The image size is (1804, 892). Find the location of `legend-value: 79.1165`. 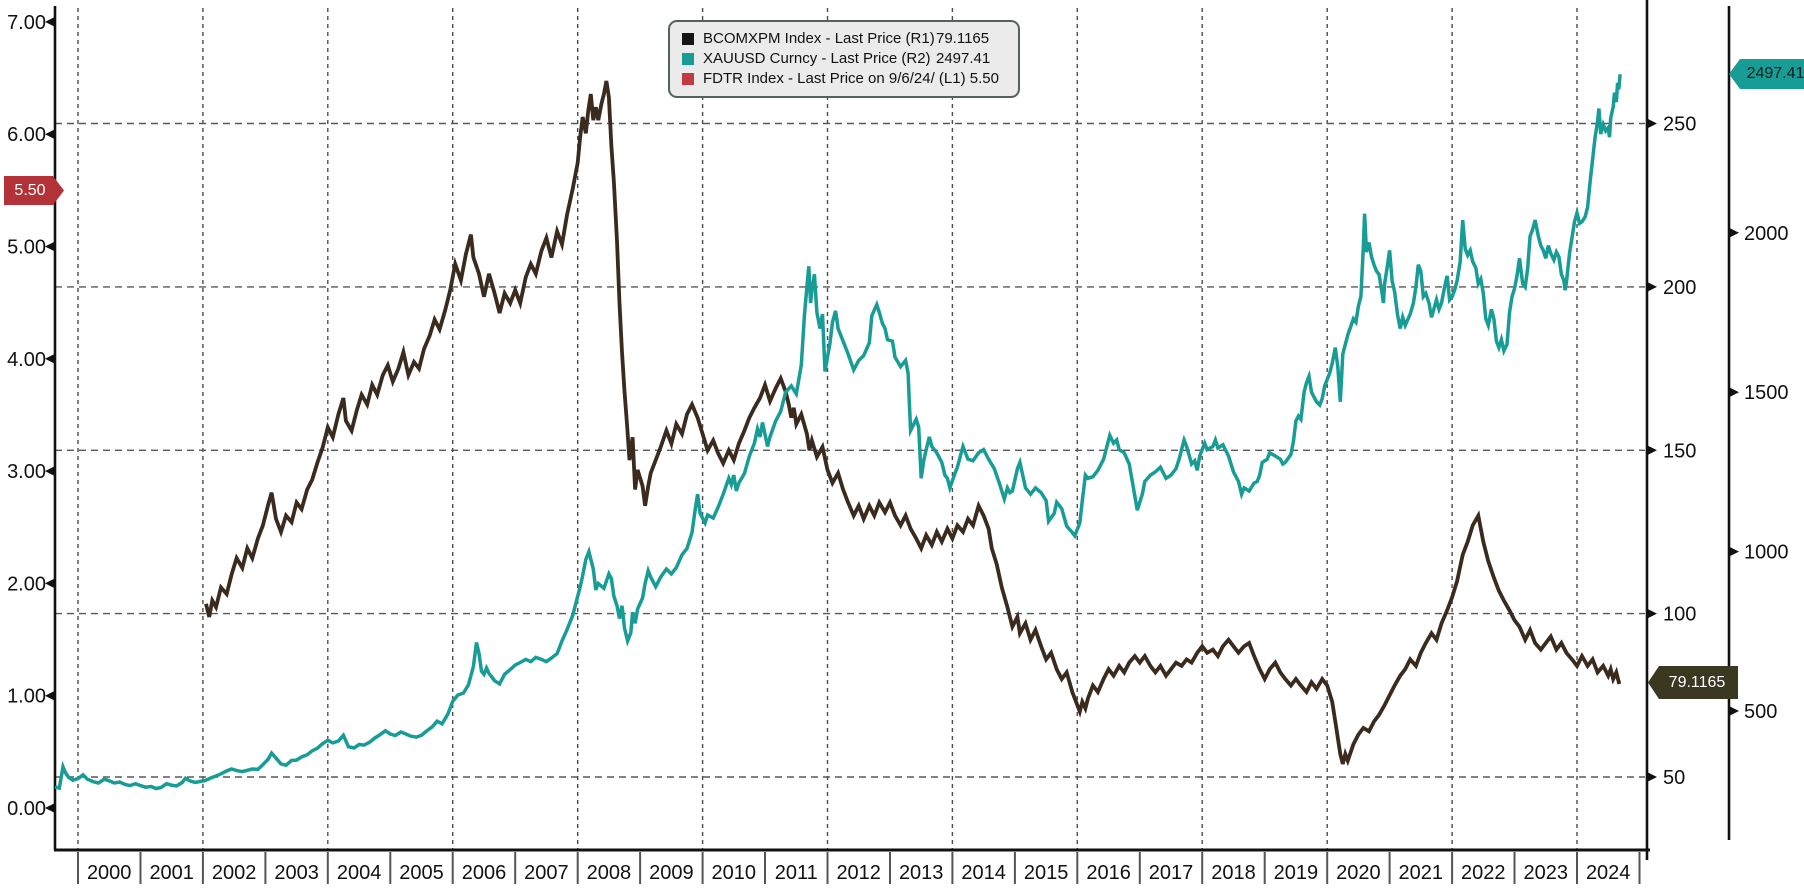

legend-value: 79.1165 is located at coordinates (963, 38).